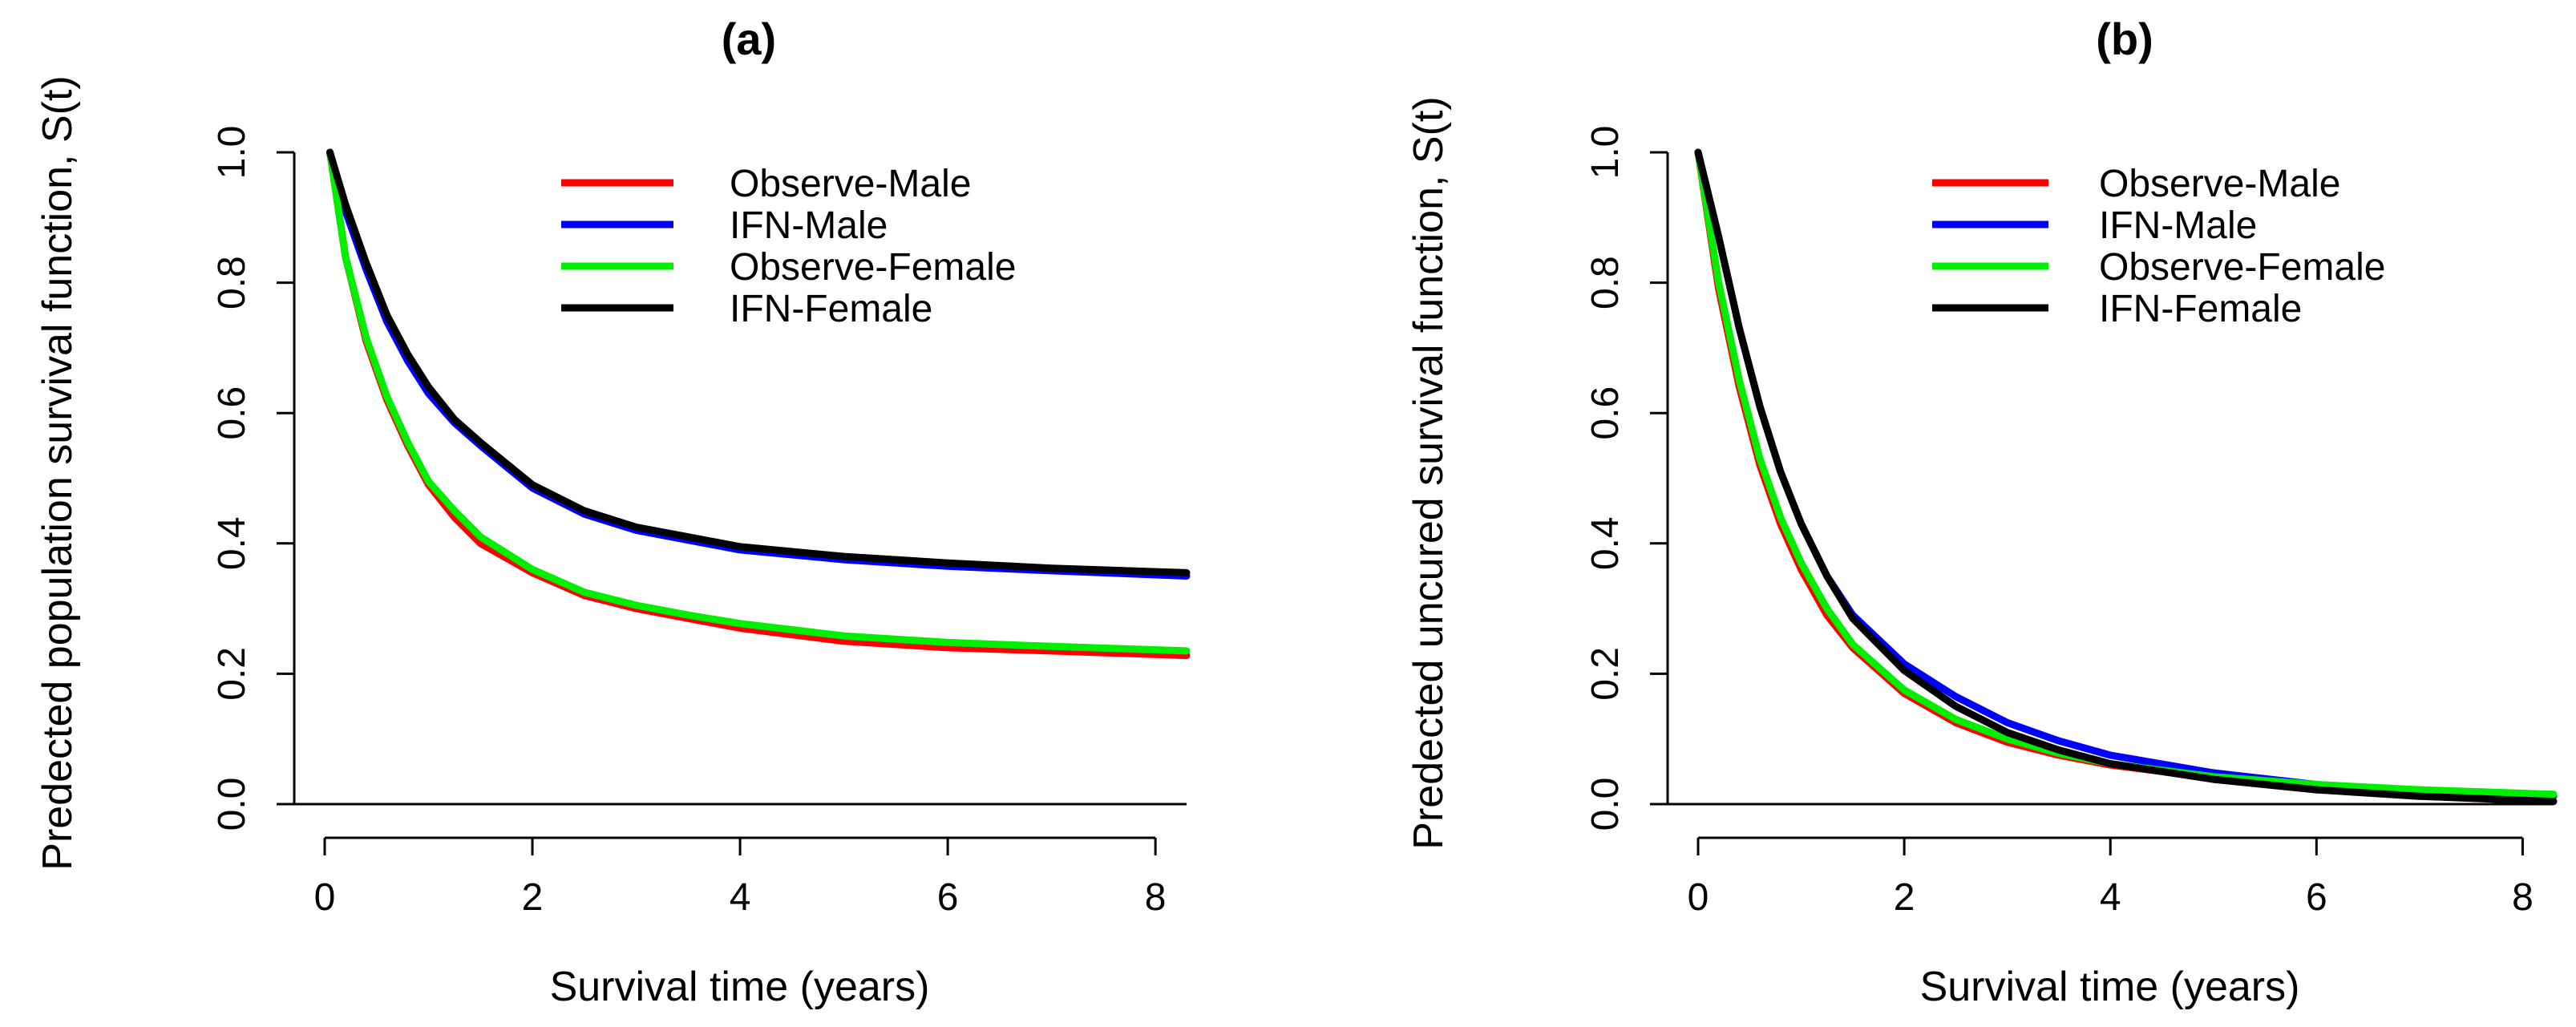 This screenshot has width=2576, height=1027. Describe the element at coordinates (758, 362) in the screenshot. I see `series-line-ifn-female` at that location.